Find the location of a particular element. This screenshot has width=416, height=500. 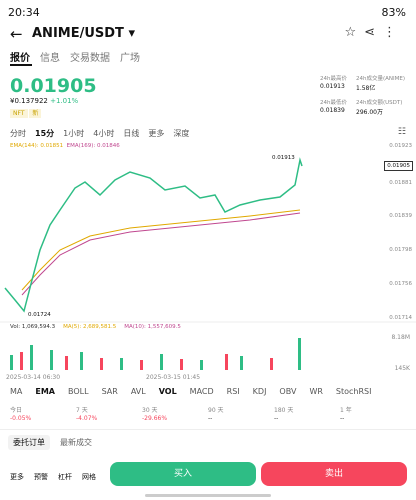

tool: 预警 is located at coordinates (41, 477).